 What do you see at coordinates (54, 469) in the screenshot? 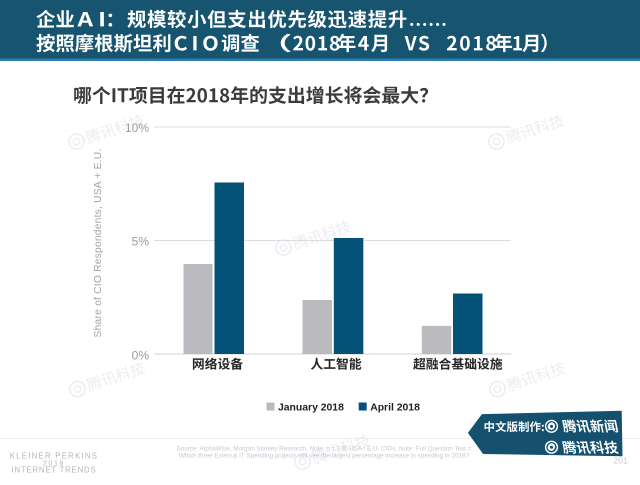
I see `svg-text: INTERNET TRENDS` at bounding box center [54, 469].